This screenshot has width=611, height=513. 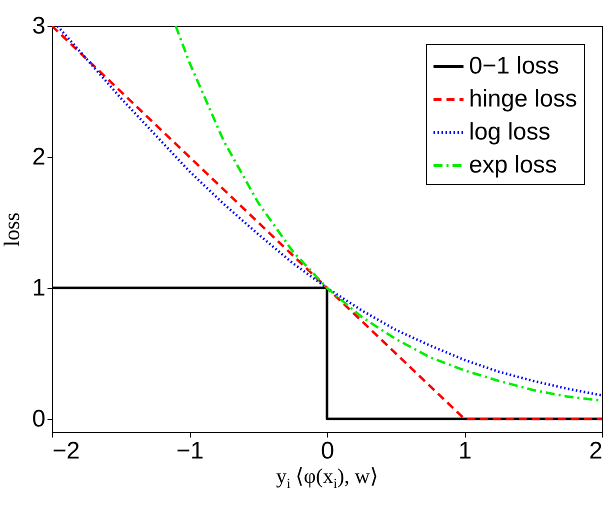 What do you see at coordinates (39, 156) in the screenshot?
I see `y-tick-label: 2` at bounding box center [39, 156].